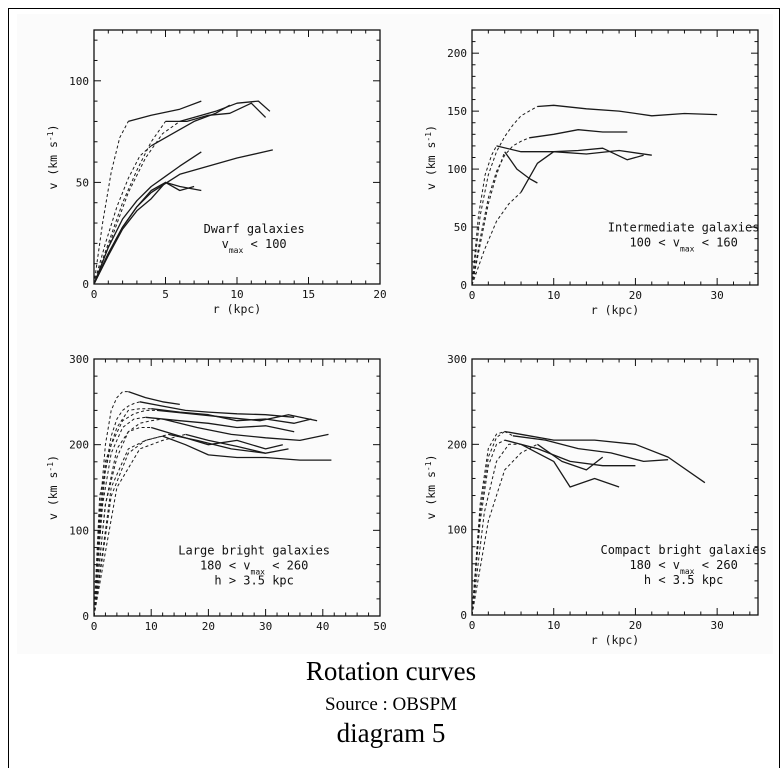 The image size is (782, 768). What do you see at coordinates (254, 246) in the screenshot?
I see `panel-note-line: vmax < 100` at bounding box center [254, 246].